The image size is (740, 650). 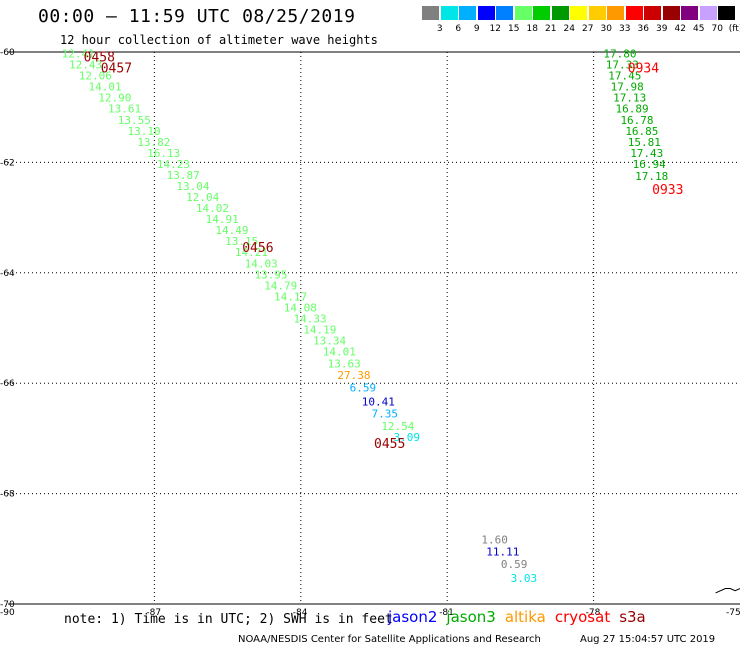 I want to click on swh-value-label: 14.91, so click(x=222, y=219).